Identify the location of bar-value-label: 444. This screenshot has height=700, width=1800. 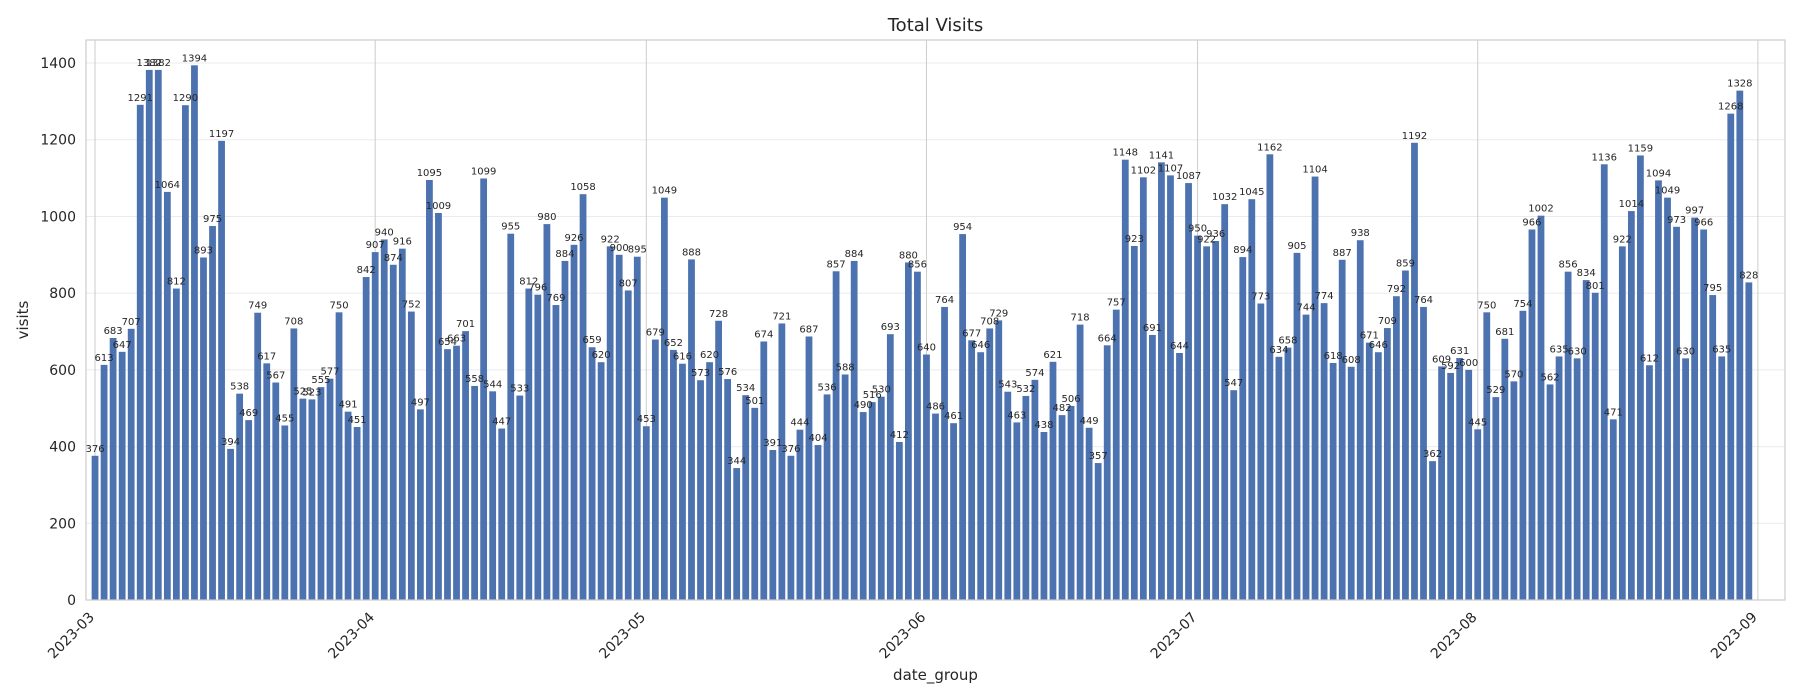
(799, 423).